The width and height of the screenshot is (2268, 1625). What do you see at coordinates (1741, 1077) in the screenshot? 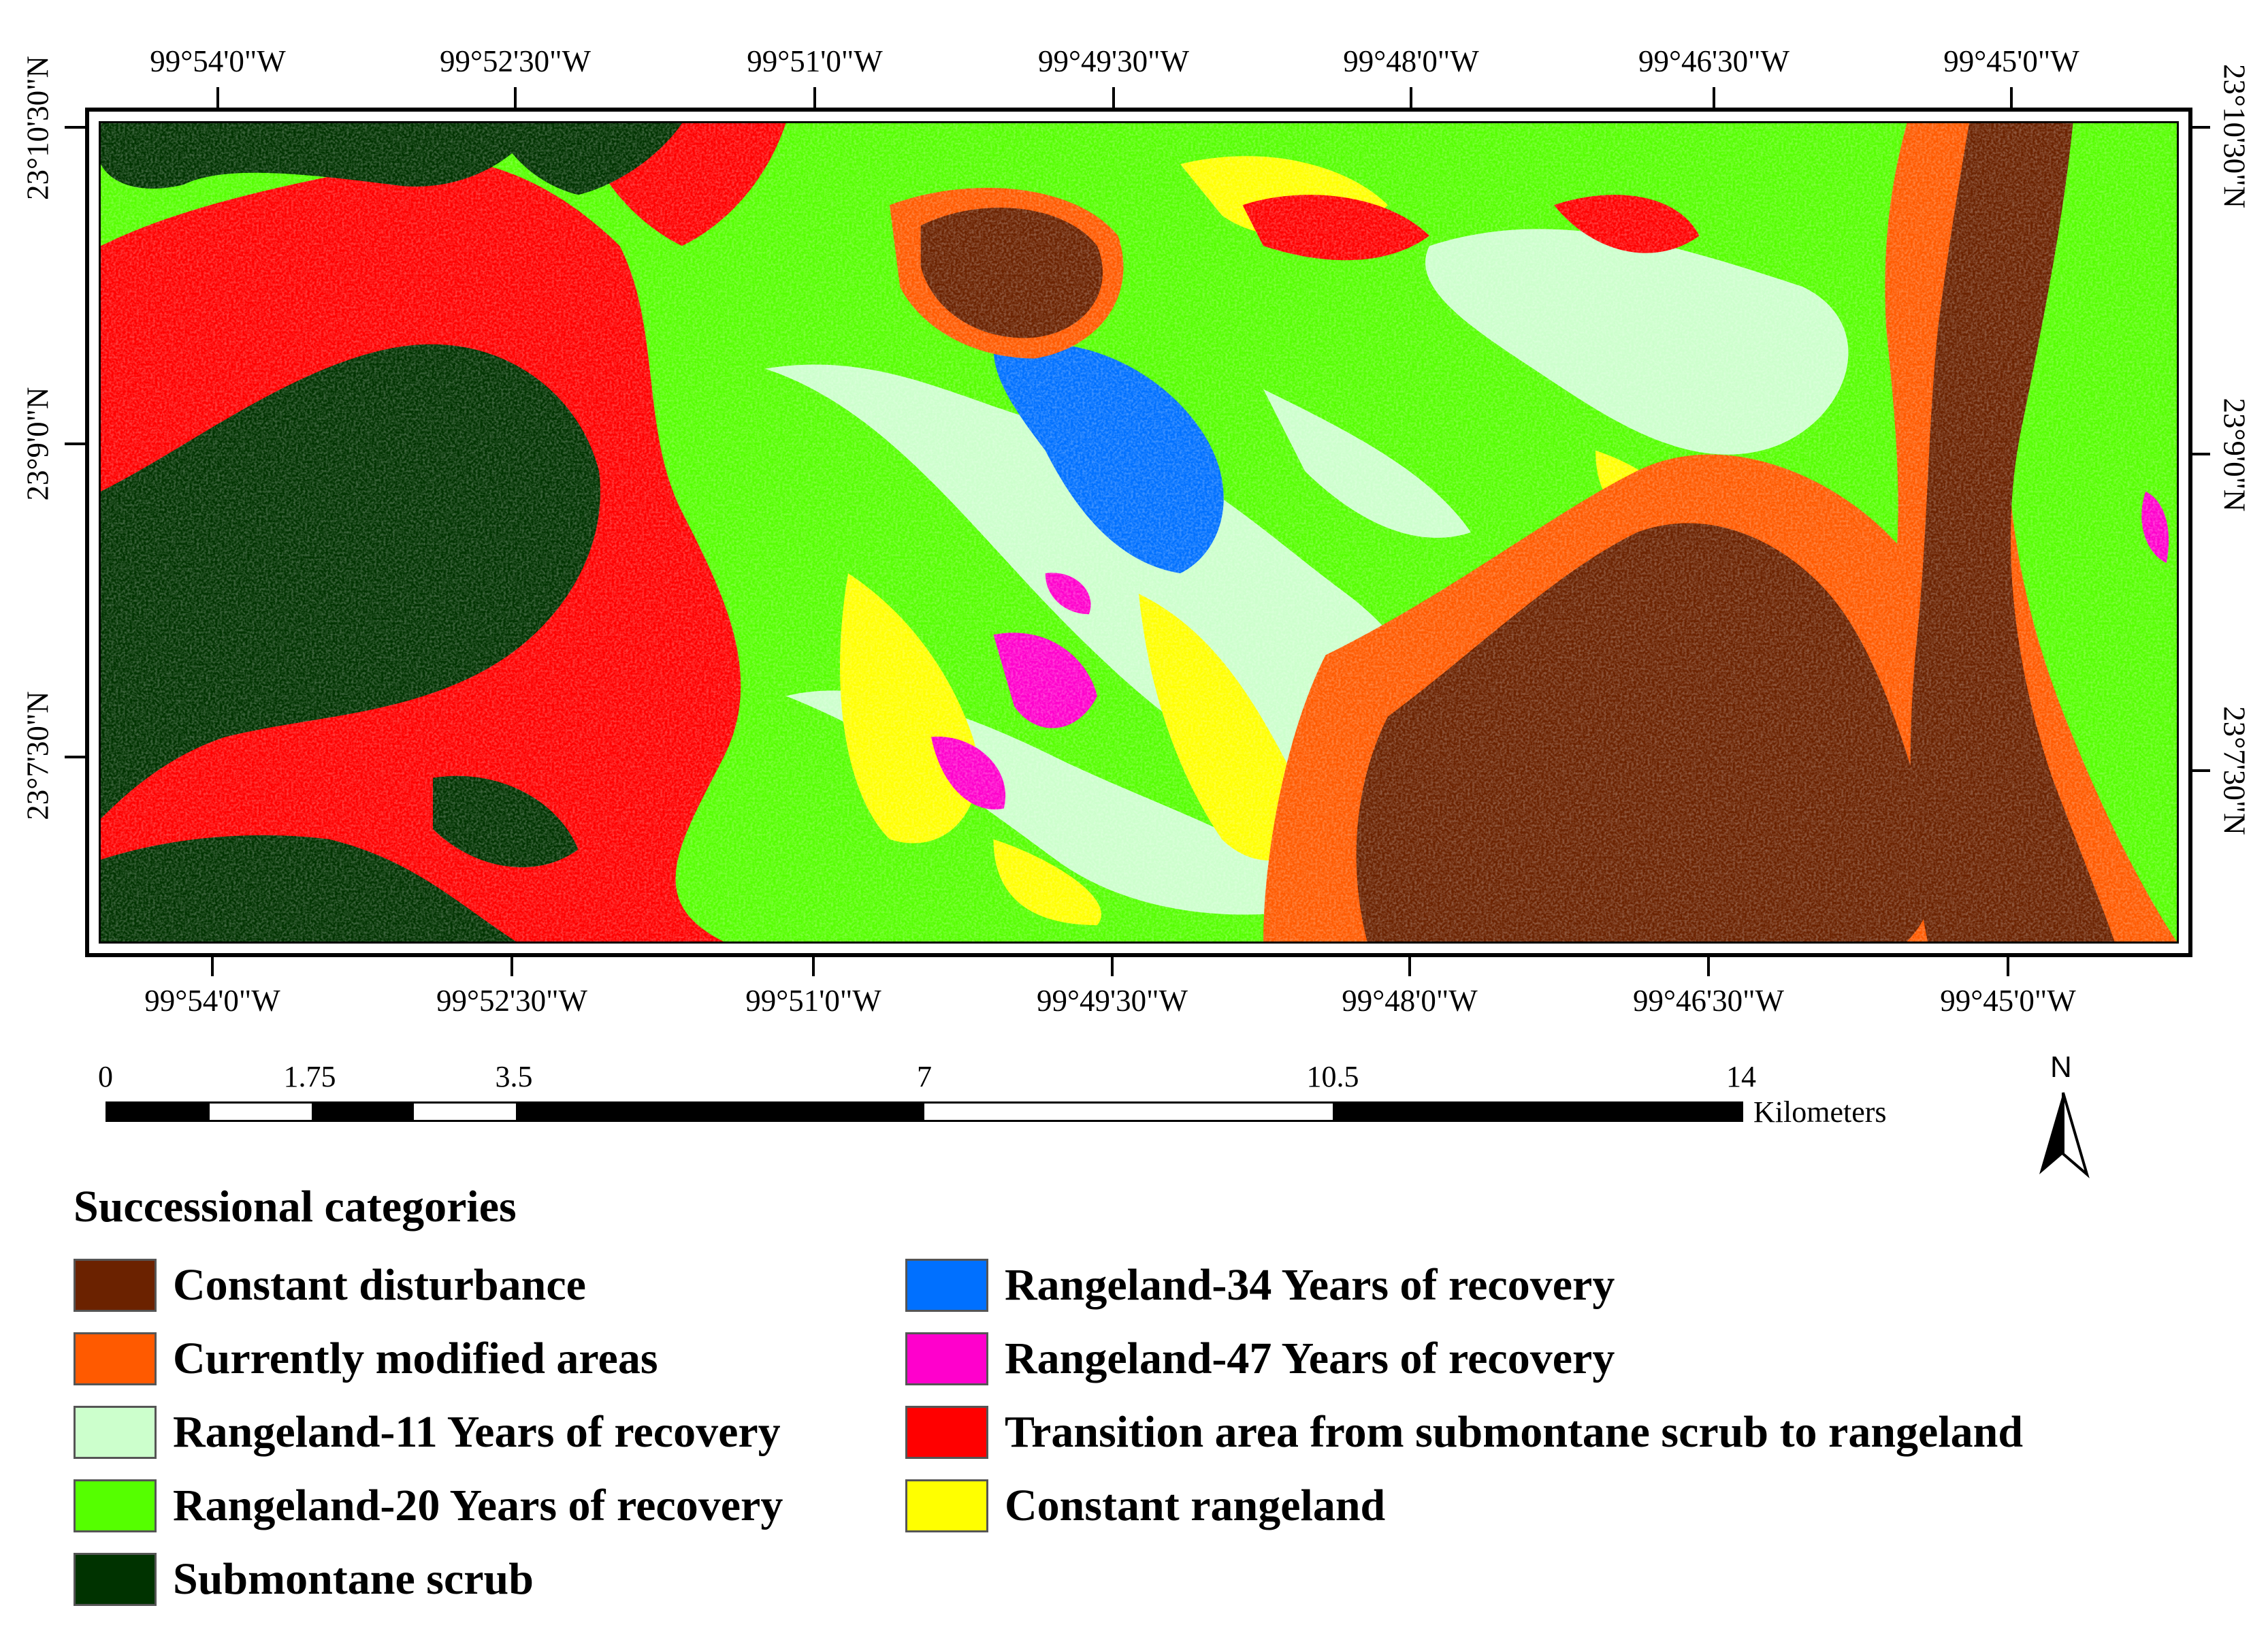
I see `scale-label: 14` at bounding box center [1741, 1077].